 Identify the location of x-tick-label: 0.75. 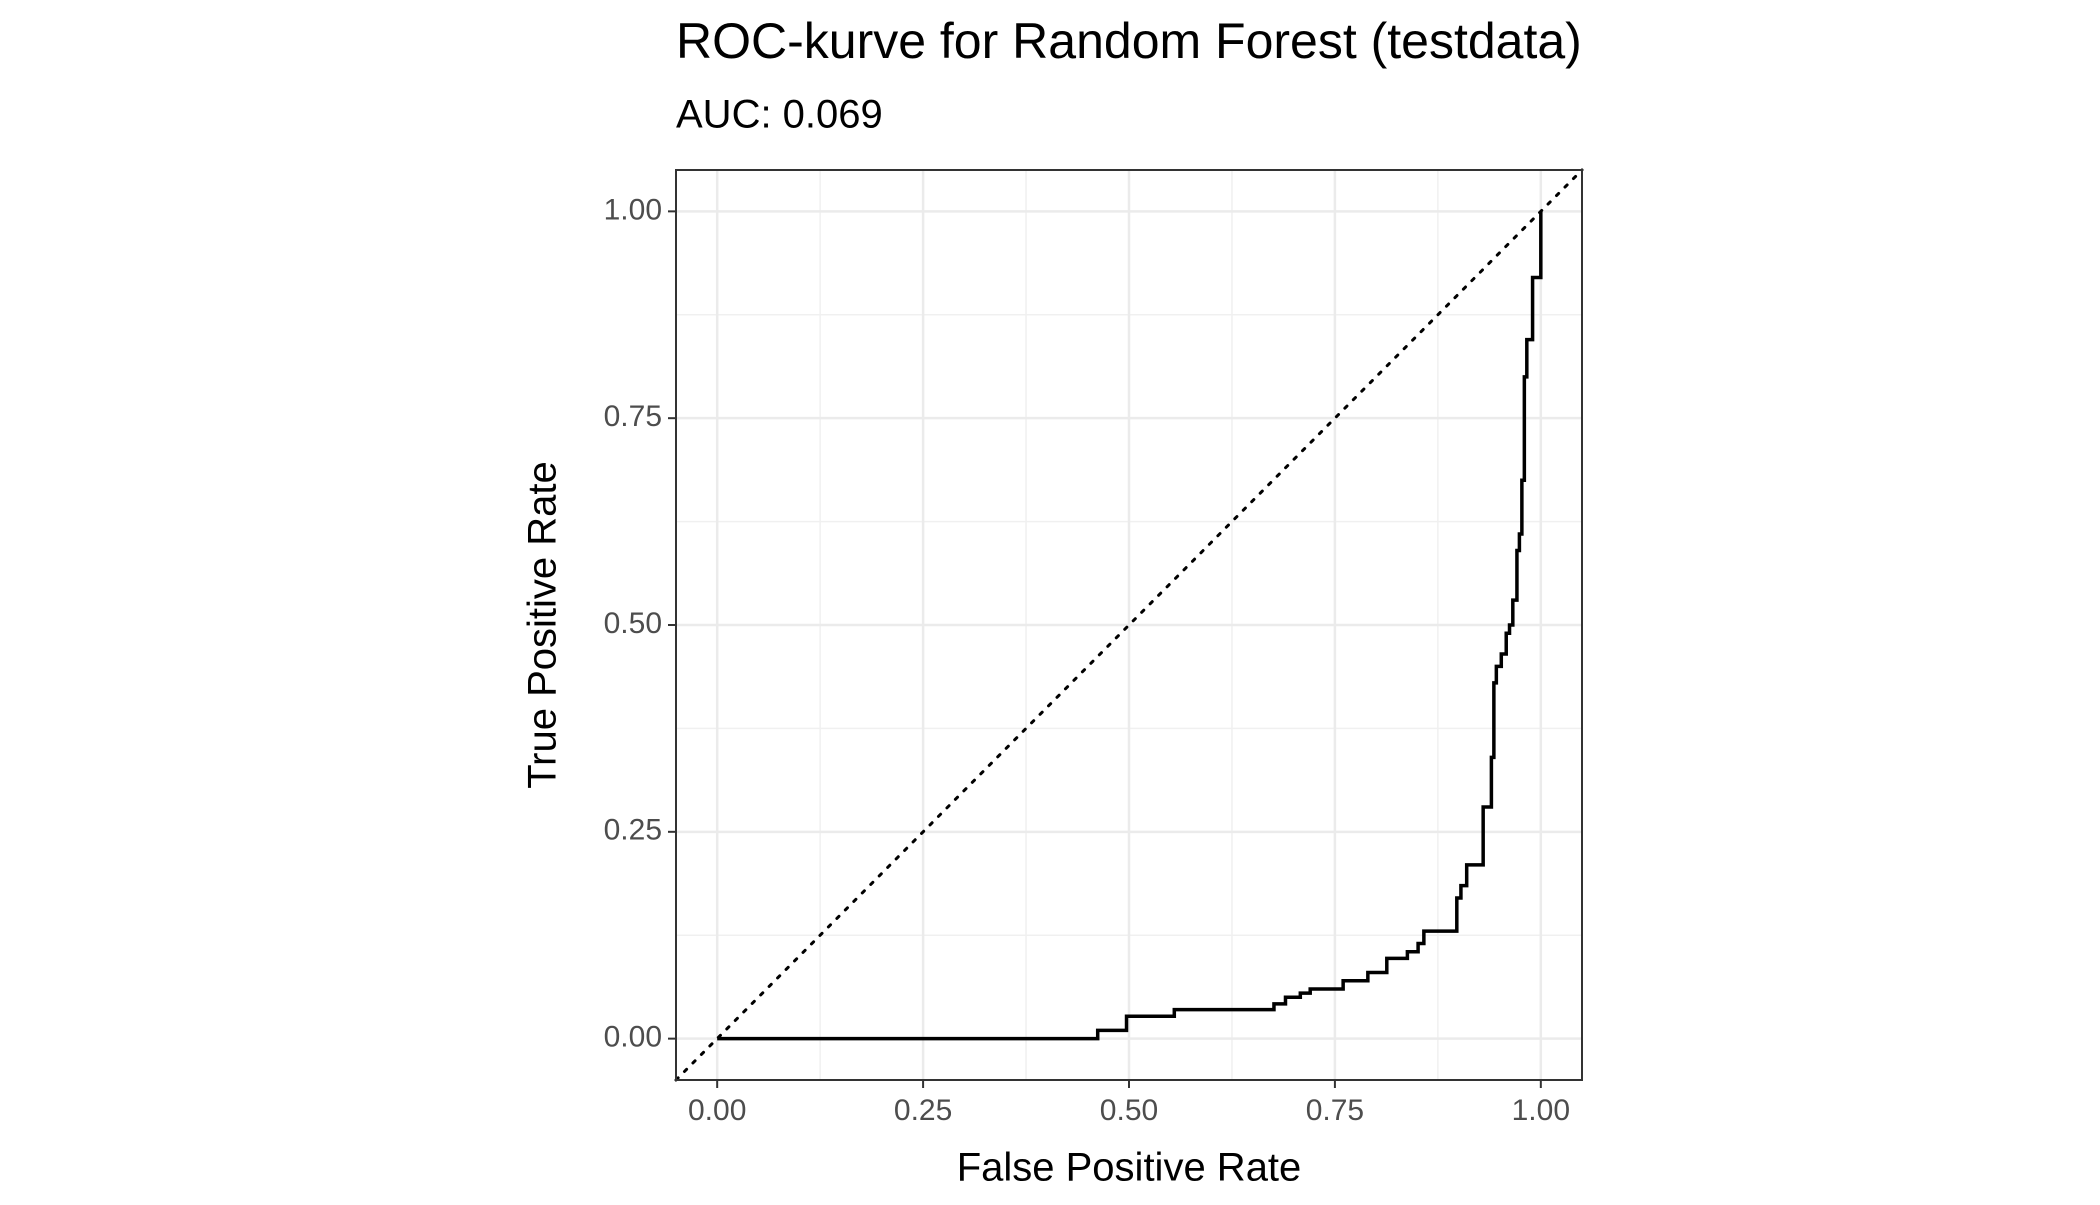
(1335, 1110).